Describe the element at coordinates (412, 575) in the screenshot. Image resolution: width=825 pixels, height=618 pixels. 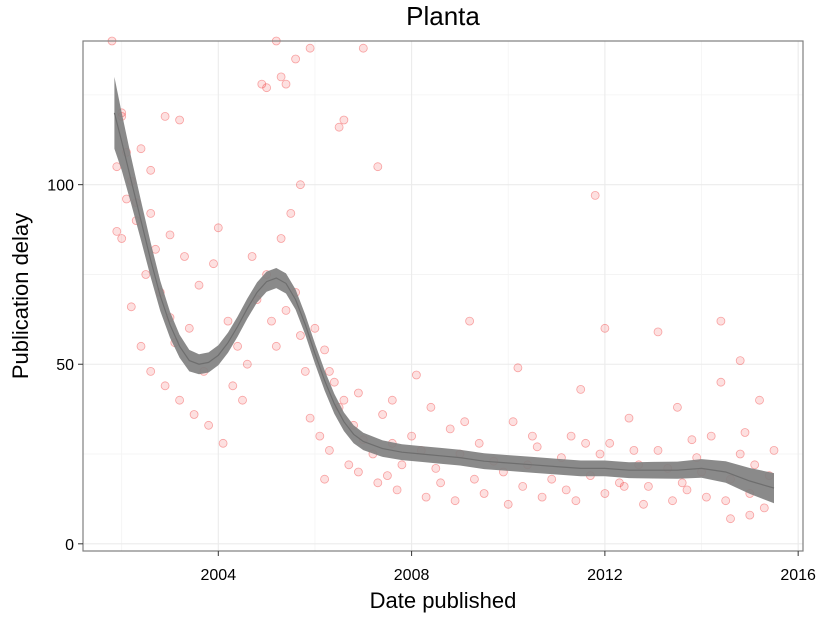
I see `x-tick-label: 2008` at that location.